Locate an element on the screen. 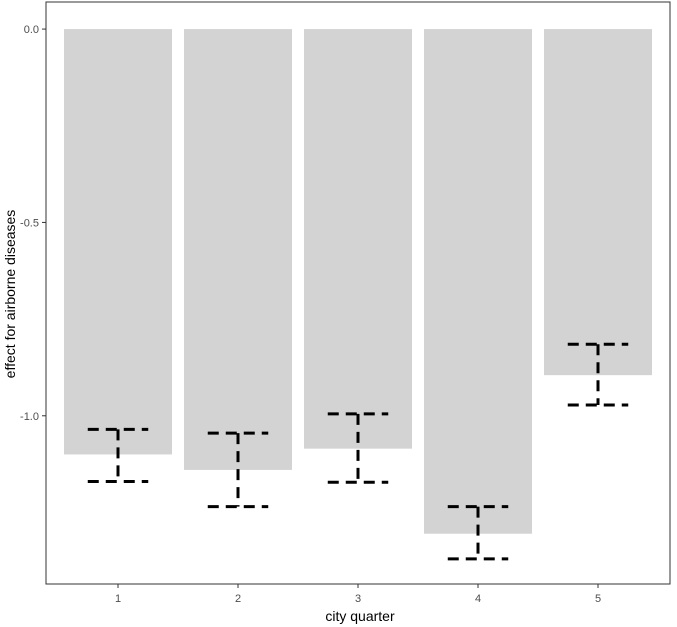 The image size is (677, 627). y-tick-label: -1.0 is located at coordinates (29, 417).